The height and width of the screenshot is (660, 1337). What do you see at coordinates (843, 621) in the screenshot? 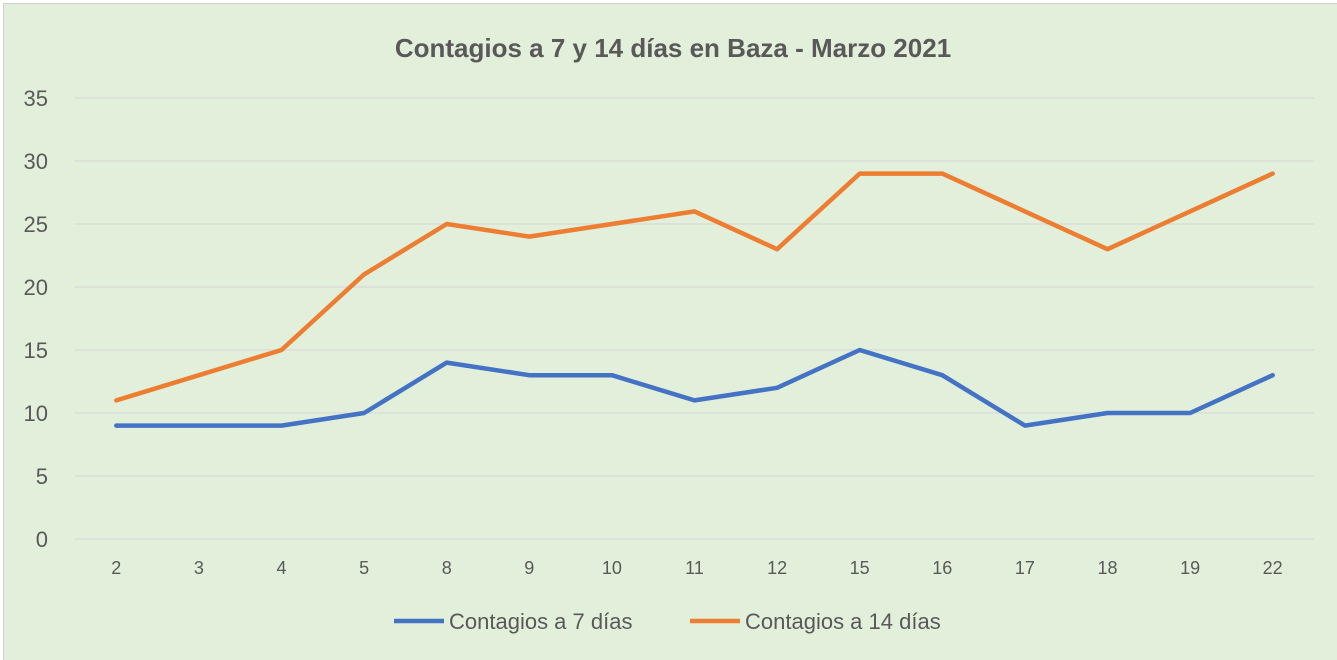
I see `legend-label: Contagios a 14 días` at bounding box center [843, 621].